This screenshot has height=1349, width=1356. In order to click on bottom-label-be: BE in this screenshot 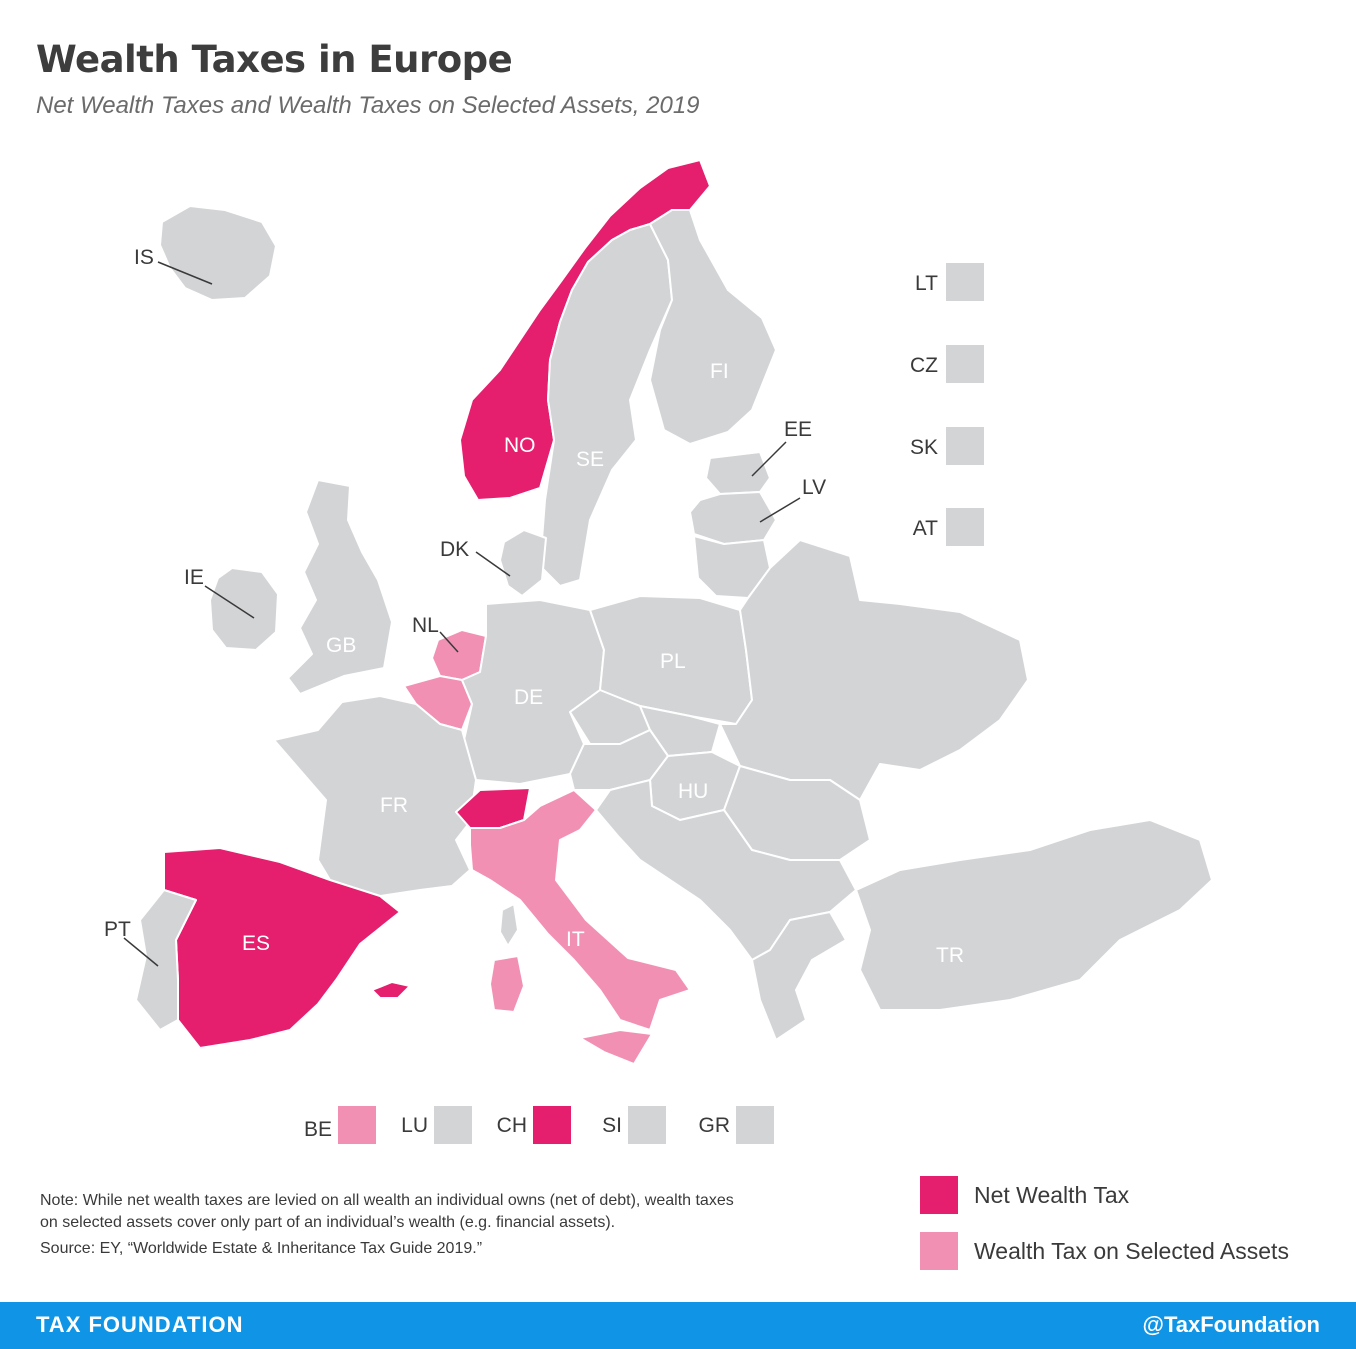, I will do `click(318, 1129)`.